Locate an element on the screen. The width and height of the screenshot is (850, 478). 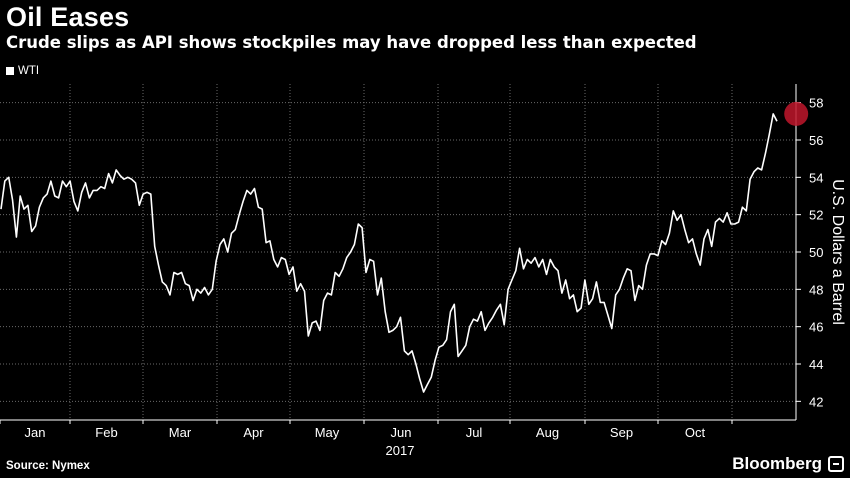
y-axis-title: U.S. Dollars a Barrel is located at coordinates (837, 252).